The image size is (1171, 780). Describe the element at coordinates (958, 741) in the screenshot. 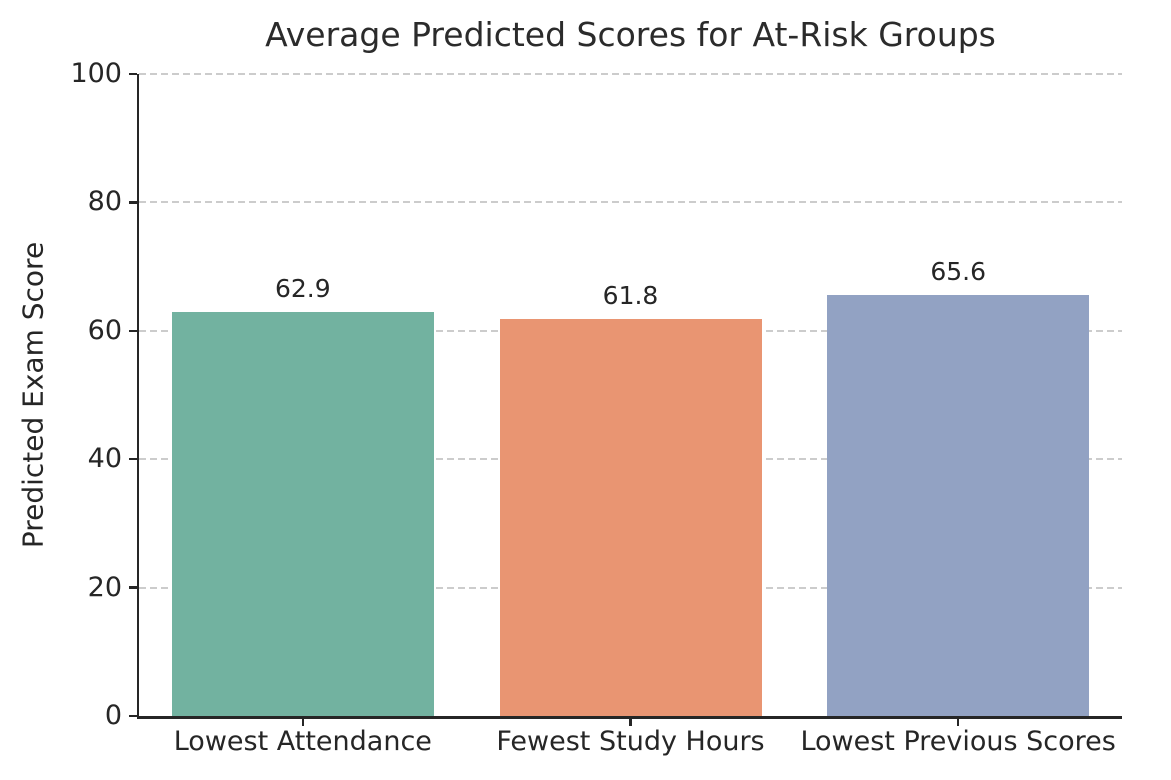

I see `x-tick-label: Lowest Previous Scores` at that location.